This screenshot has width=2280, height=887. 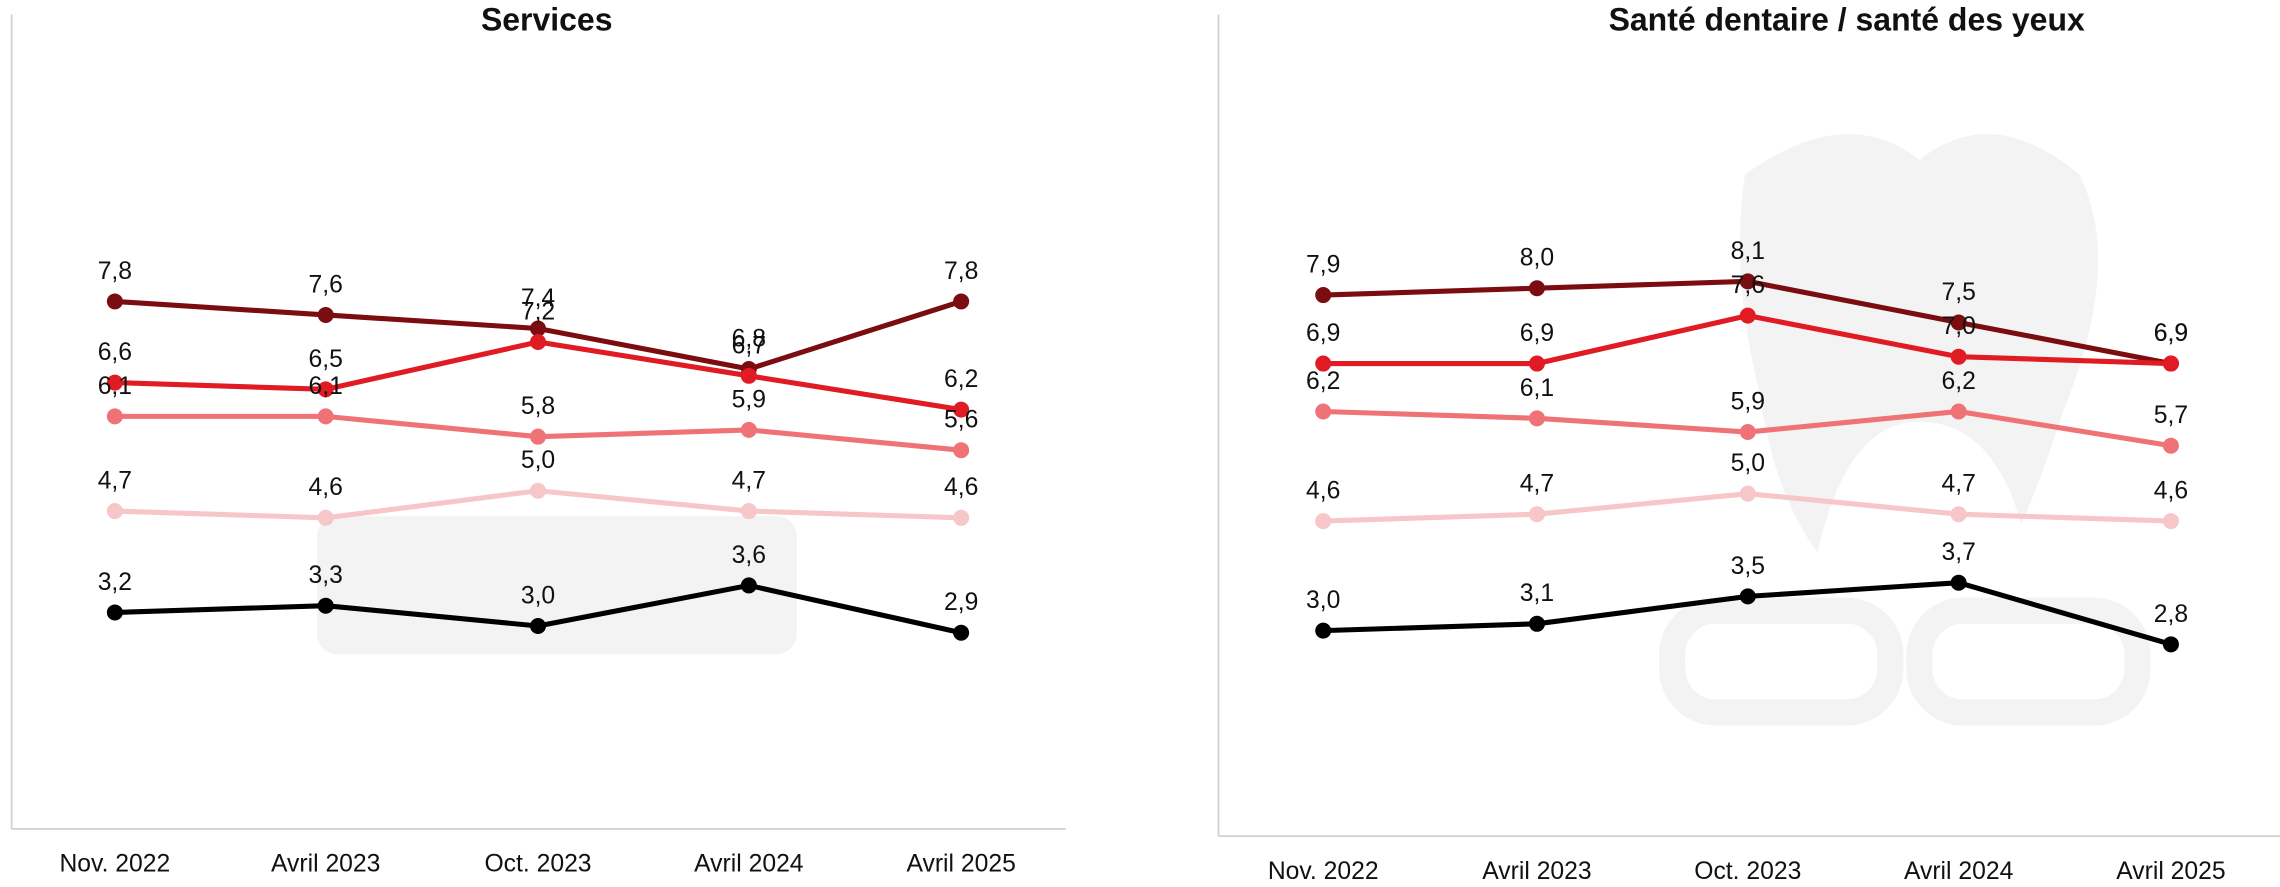 I want to click on data-label: 7,4, so click(x=538, y=298).